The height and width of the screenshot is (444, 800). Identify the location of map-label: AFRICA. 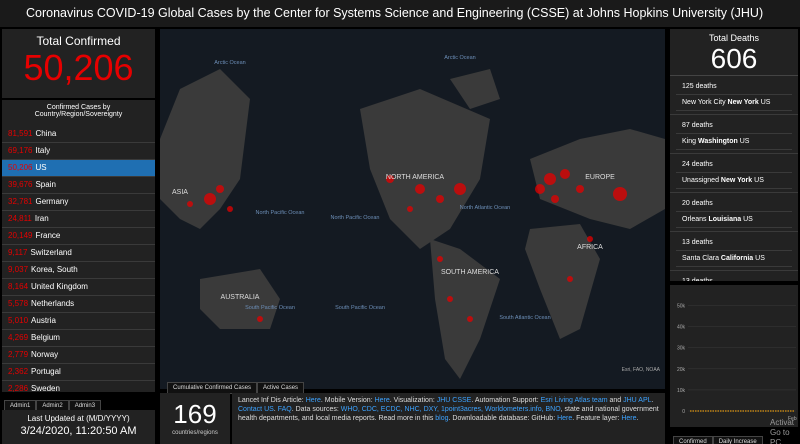
(590, 247).